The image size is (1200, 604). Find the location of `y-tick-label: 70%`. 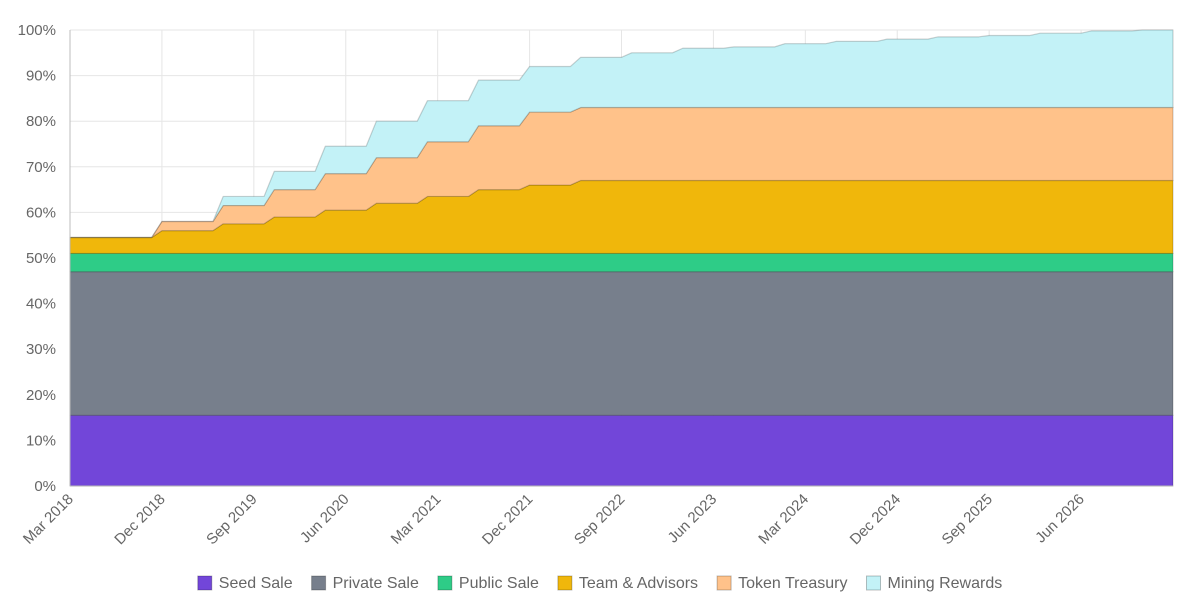

y-tick-label: 70% is located at coordinates (41, 167).